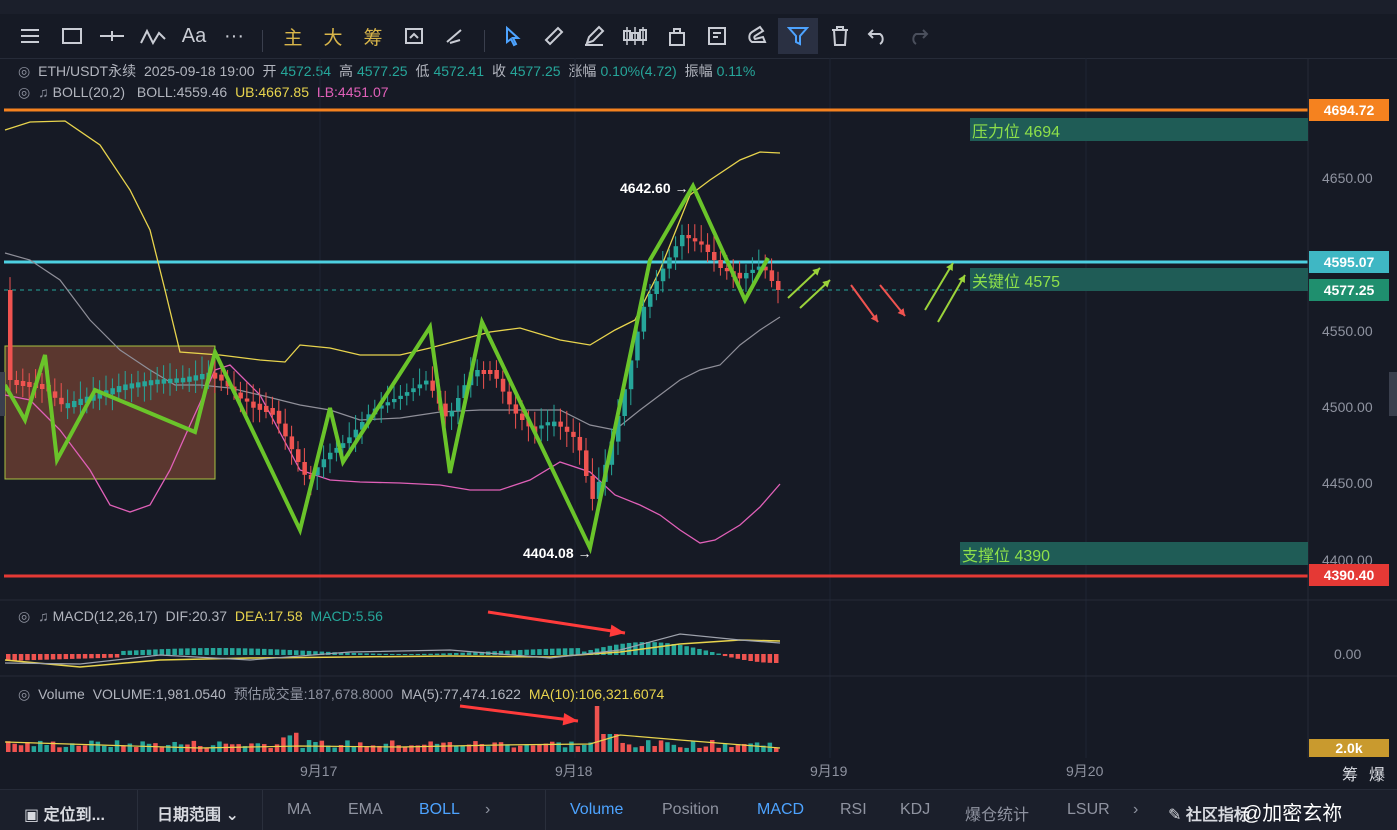 The height and width of the screenshot is (830, 1397). Describe the element at coordinates (234, 35) in the screenshot. I see `more-button: ···` at that location.